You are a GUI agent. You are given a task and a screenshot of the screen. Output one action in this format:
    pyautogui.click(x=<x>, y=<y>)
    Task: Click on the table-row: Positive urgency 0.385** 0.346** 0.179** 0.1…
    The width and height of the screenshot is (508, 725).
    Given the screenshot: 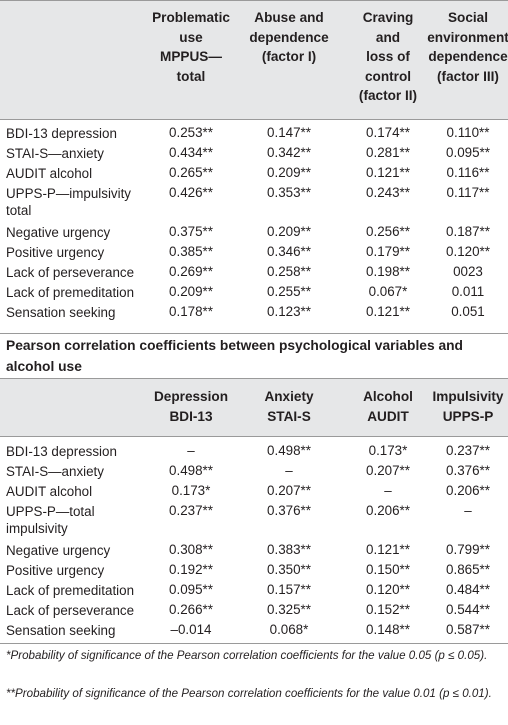 What is the action you would take?
    pyautogui.click(x=254, y=252)
    